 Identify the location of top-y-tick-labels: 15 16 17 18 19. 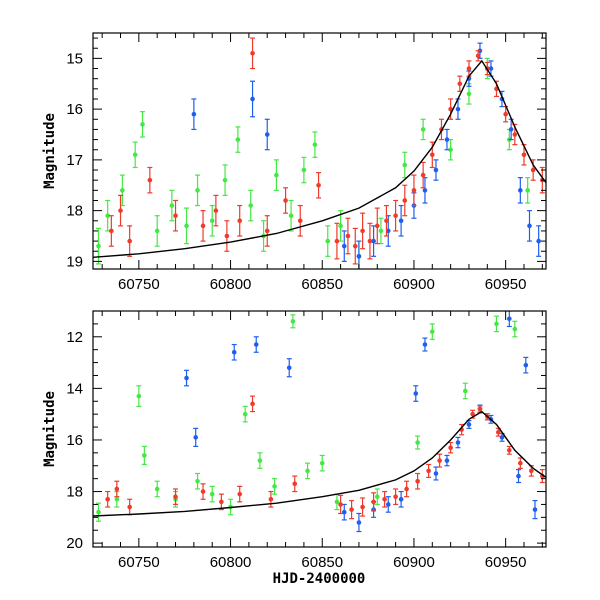
(74, 160).